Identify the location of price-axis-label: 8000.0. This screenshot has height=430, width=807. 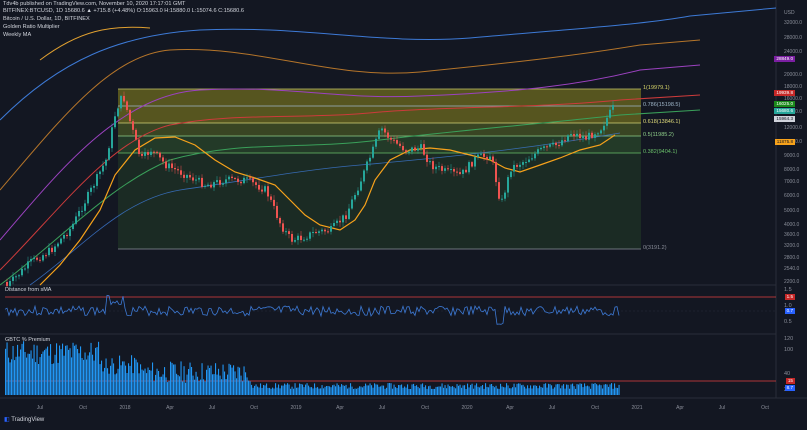
(792, 170).